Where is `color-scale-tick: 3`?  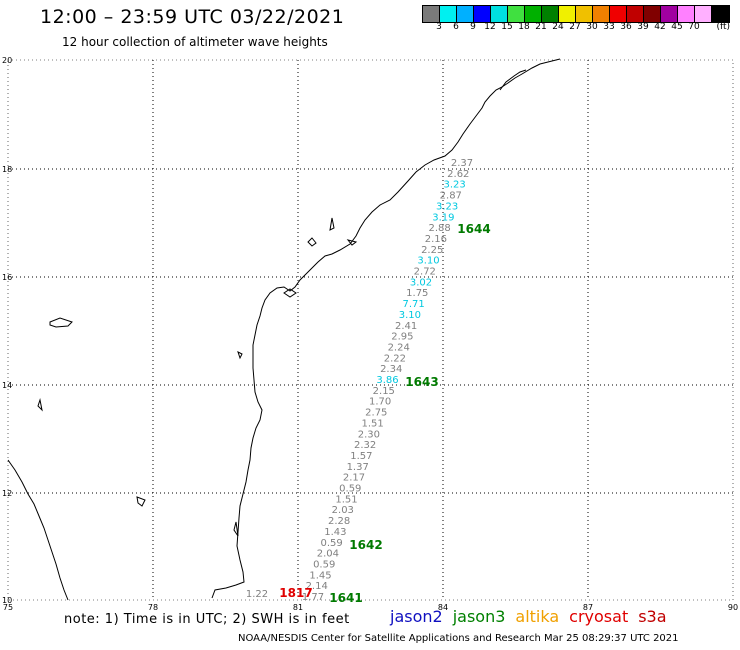 color-scale-tick: 3 is located at coordinates (439, 27).